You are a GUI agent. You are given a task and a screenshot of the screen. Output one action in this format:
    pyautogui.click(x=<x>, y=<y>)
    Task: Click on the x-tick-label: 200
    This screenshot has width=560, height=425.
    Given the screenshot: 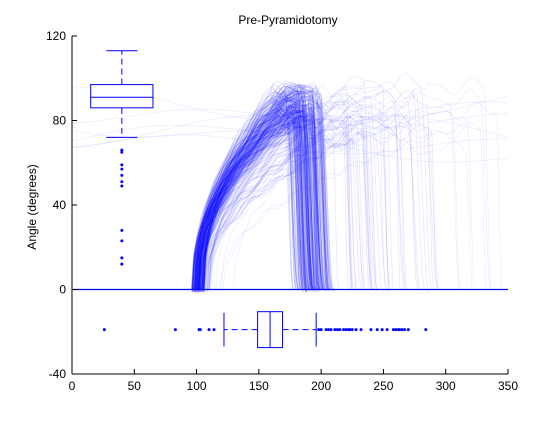 What is the action you would take?
    pyautogui.click(x=321, y=386)
    